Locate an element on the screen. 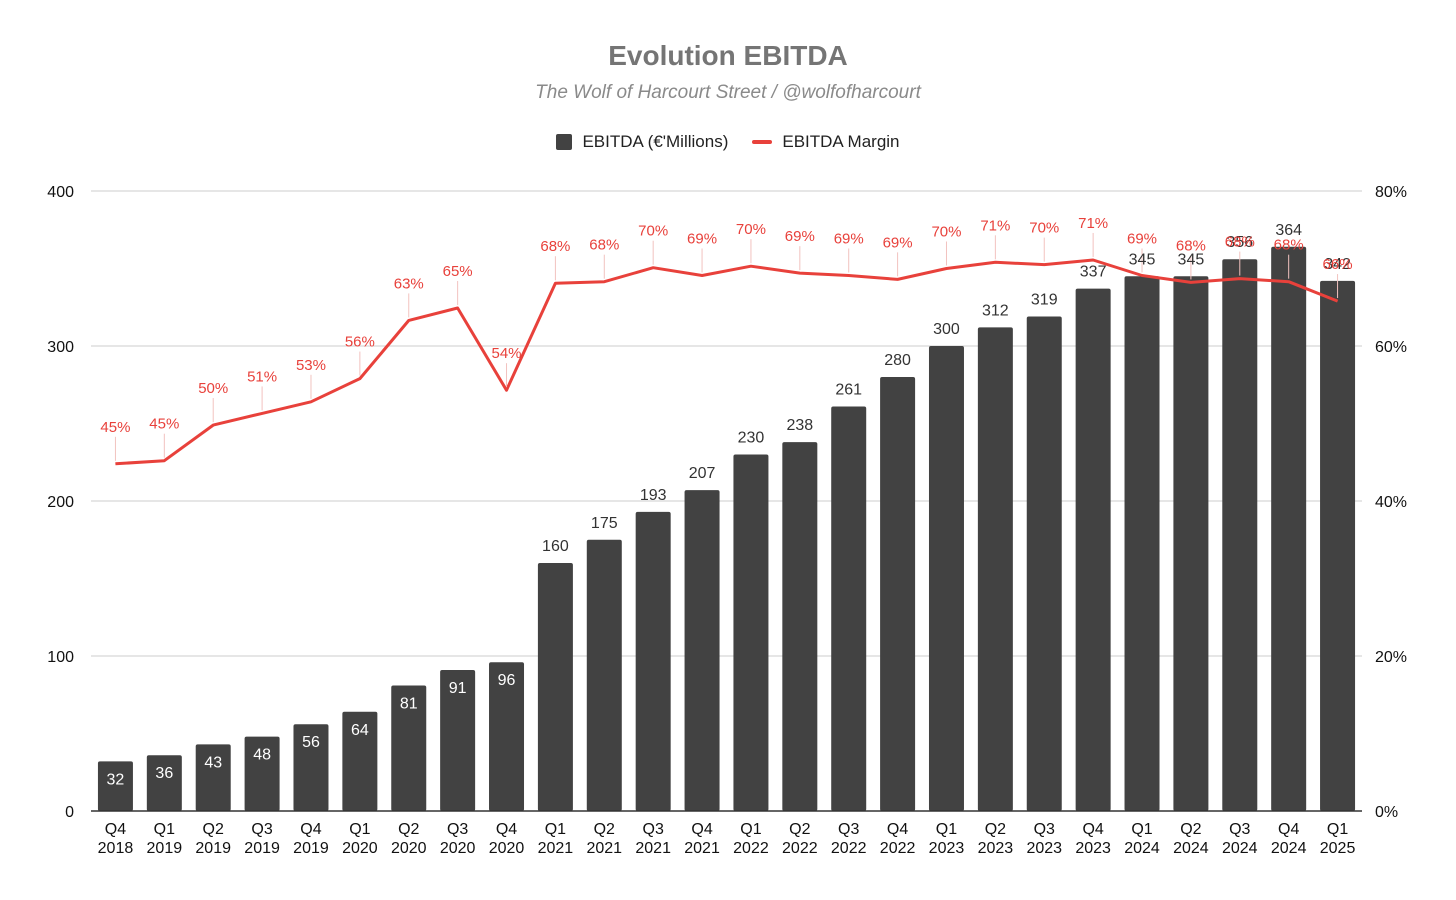 This screenshot has width=1456, height=900. bar-data-label: 356 is located at coordinates (1239, 242).